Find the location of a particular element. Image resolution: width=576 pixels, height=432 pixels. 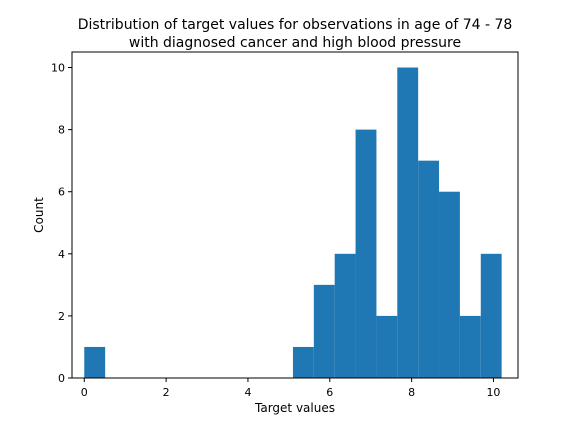

x-axis-ticks: 0 2 4 6 8 10 is located at coordinates (291, 388).